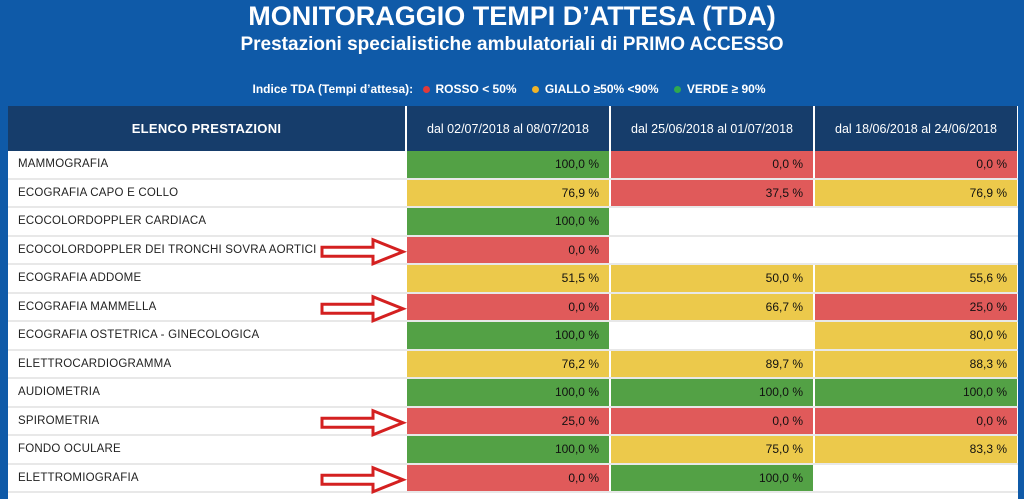 The height and width of the screenshot is (499, 1024). Describe the element at coordinates (333, 89) in the screenshot. I see `legend-prefix: Indice TDA (Tempi d’attesa):` at that location.